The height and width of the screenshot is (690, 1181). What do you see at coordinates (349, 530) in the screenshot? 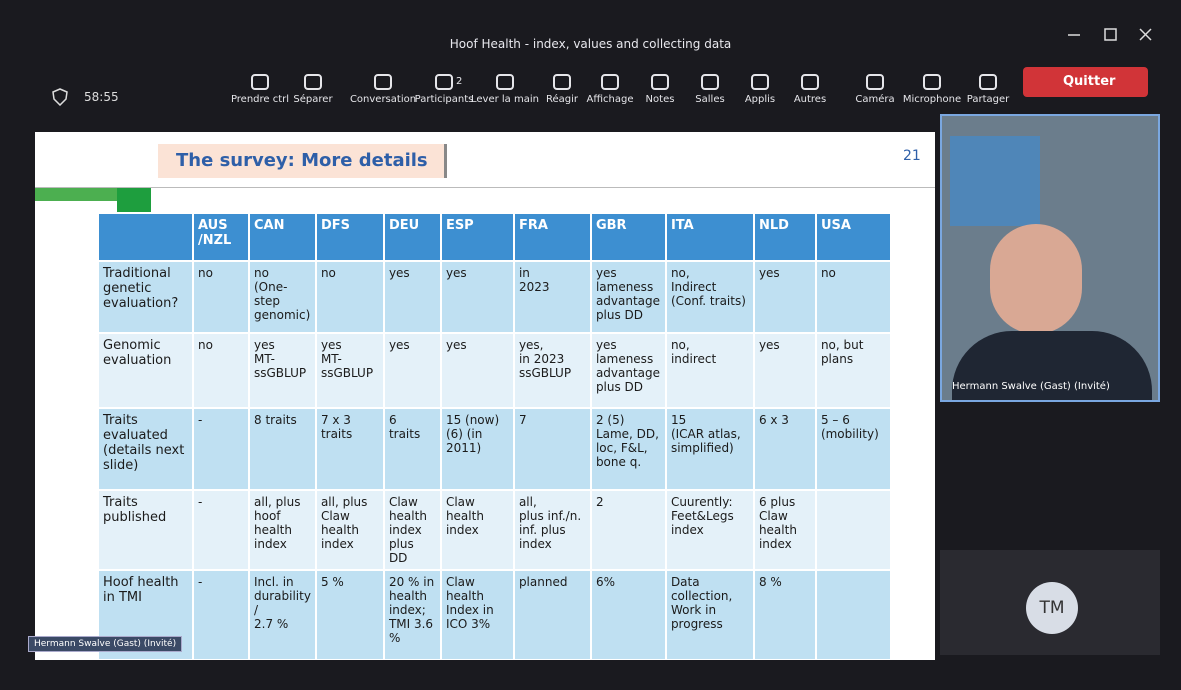
I see `table-cell: all, plus Claw health index` at bounding box center [349, 530].